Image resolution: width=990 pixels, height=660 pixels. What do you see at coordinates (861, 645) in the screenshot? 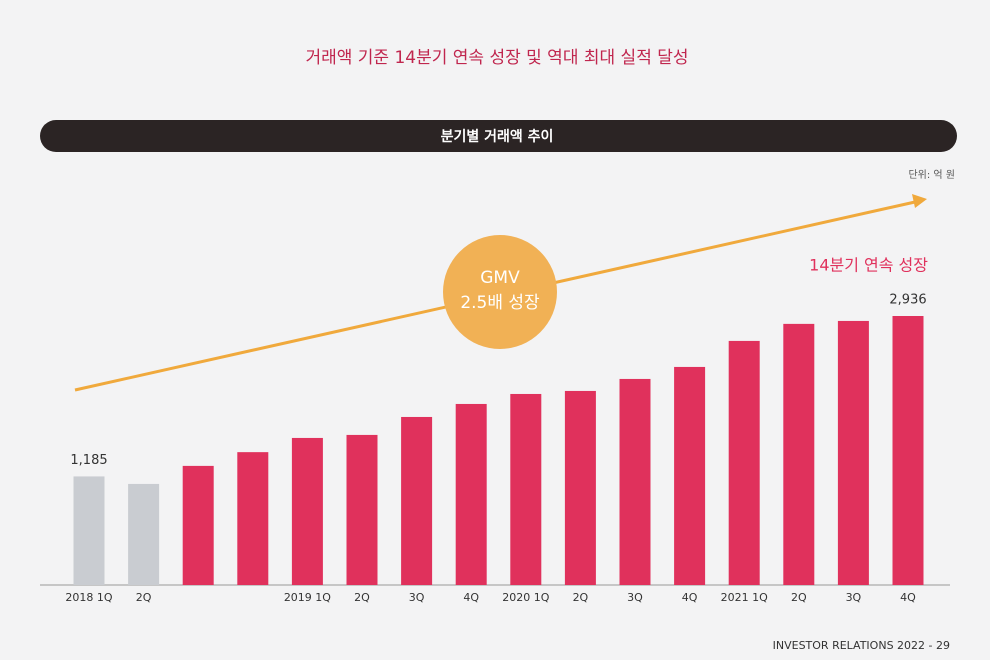
I see `footer: INVESTOR RELATIONS 2022 - 29` at bounding box center [861, 645].